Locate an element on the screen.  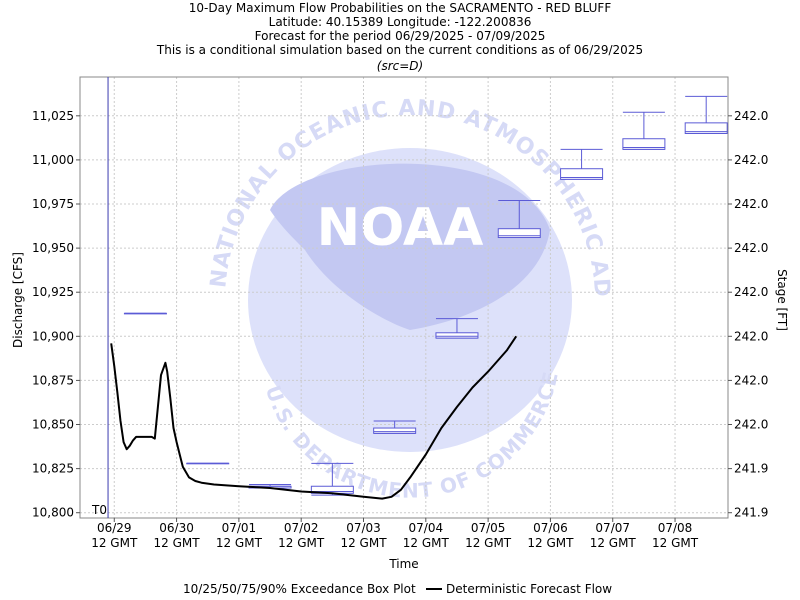
chart-subtitle: (src=D) is located at coordinates (400, 66).